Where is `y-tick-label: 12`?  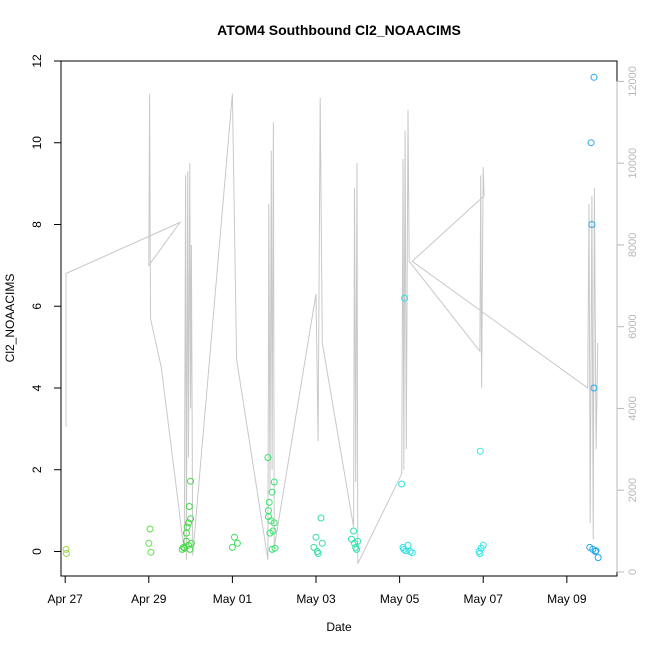
y-tick-label: 12 is located at coordinates (37, 61).